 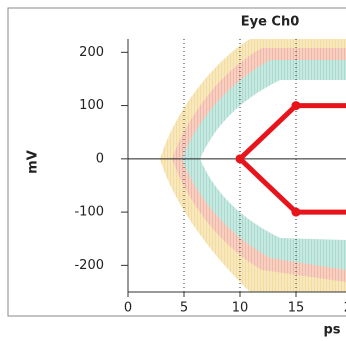 I want to click on y-tick-label: 100, so click(x=91, y=105).